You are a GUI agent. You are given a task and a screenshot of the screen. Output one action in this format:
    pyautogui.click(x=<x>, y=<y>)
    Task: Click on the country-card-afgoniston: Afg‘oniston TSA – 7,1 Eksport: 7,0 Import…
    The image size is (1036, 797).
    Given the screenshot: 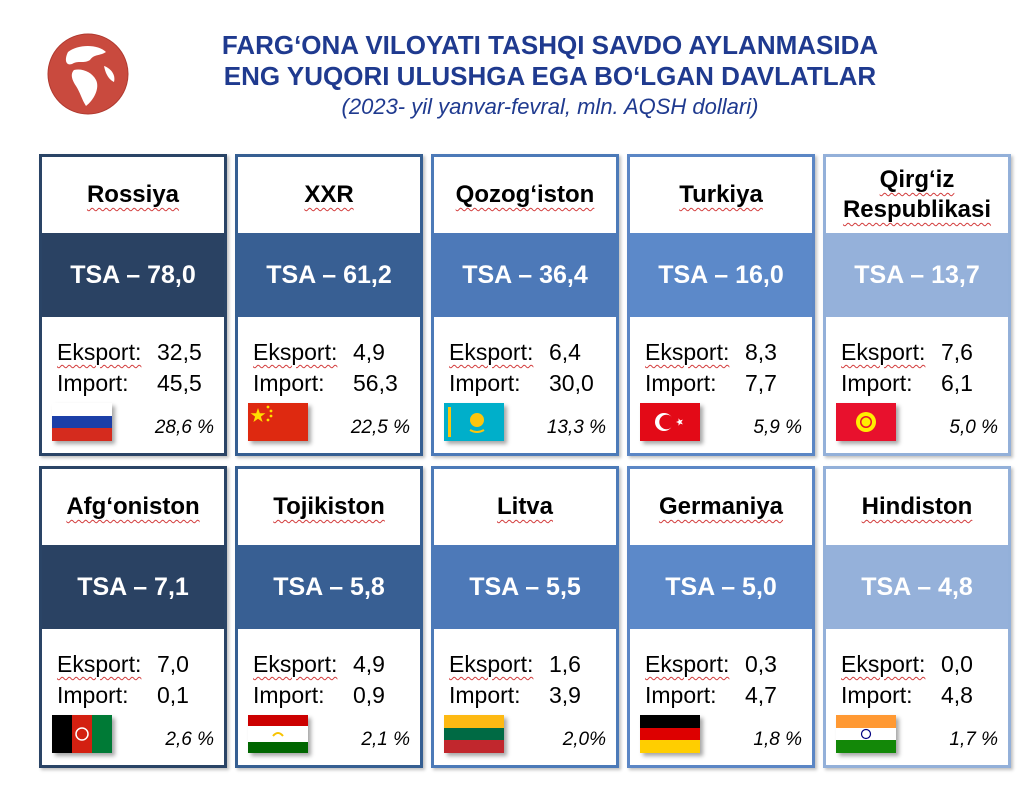 What is the action you would take?
    pyautogui.click(x=133, y=617)
    